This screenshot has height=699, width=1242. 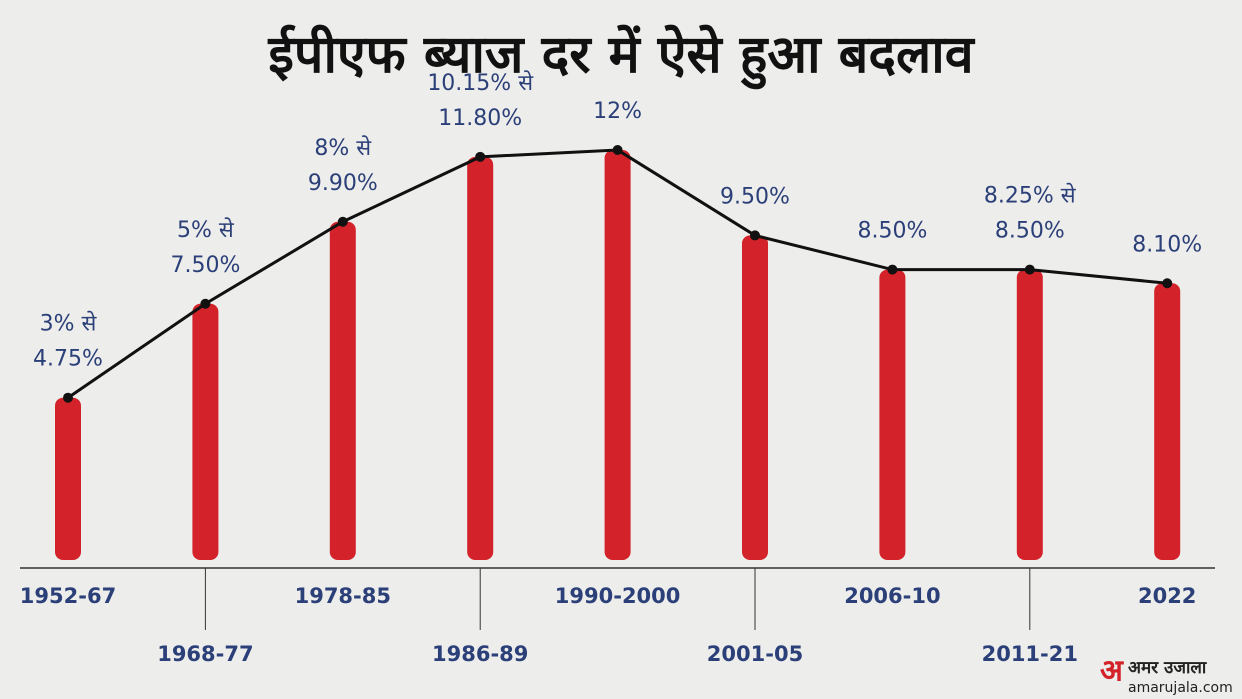 I want to click on data-label: 5% से, so click(x=206, y=230).